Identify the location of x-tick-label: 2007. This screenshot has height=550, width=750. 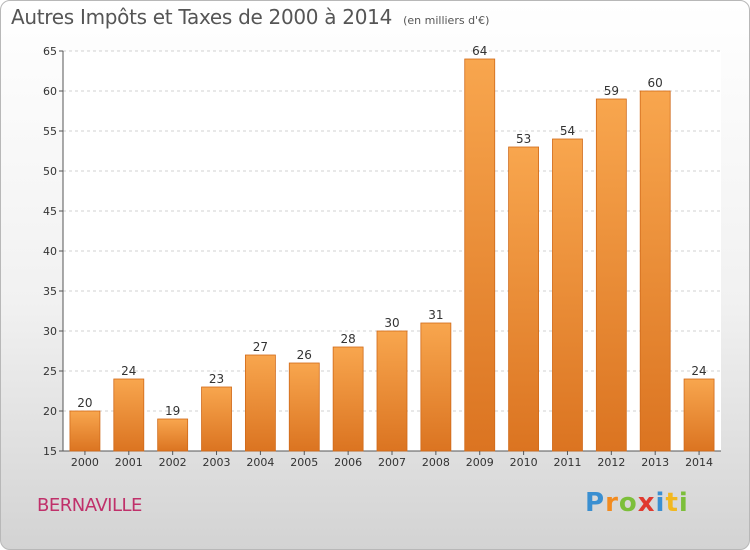
(392, 462).